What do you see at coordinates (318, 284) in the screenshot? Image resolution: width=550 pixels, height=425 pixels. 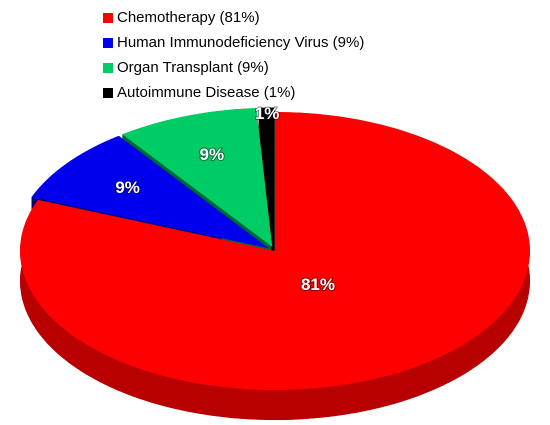 I see `value-label: 81%` at bounding box center [318, 284].